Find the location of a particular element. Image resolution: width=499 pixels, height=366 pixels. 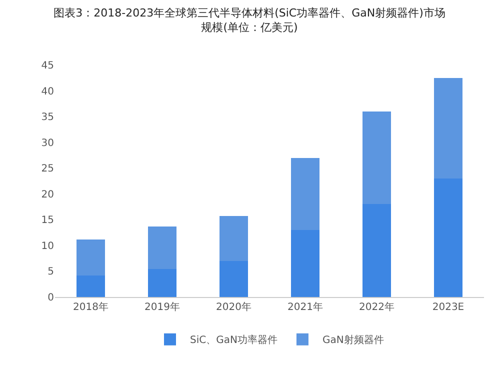

x-tick-label: 2023E is located at coordinates (448, 307).